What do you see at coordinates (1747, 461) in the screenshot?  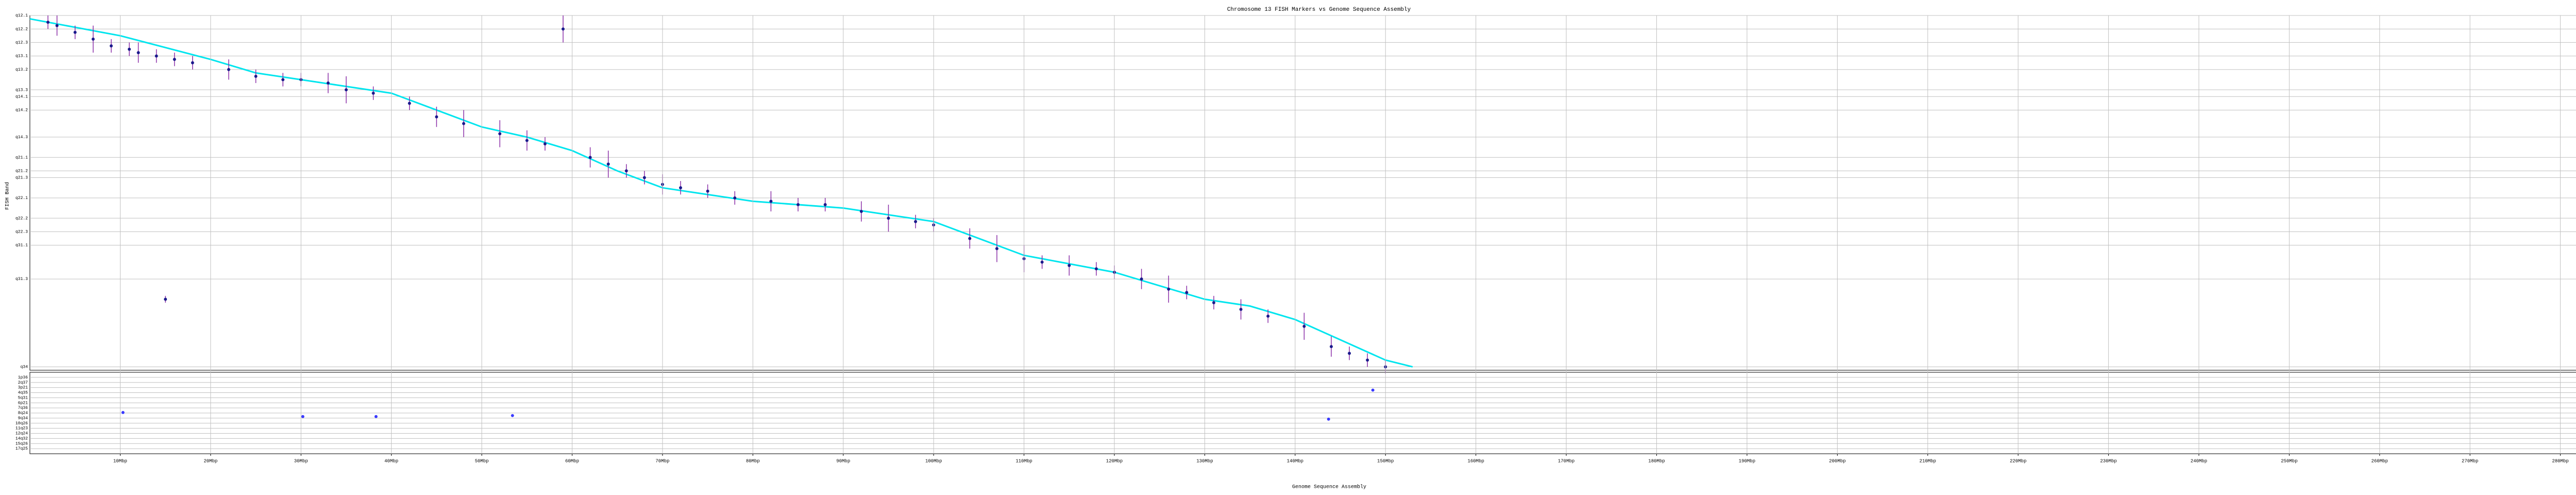 I see `x-tick-label: 190Mbp` at bounding box center [1747, 461].